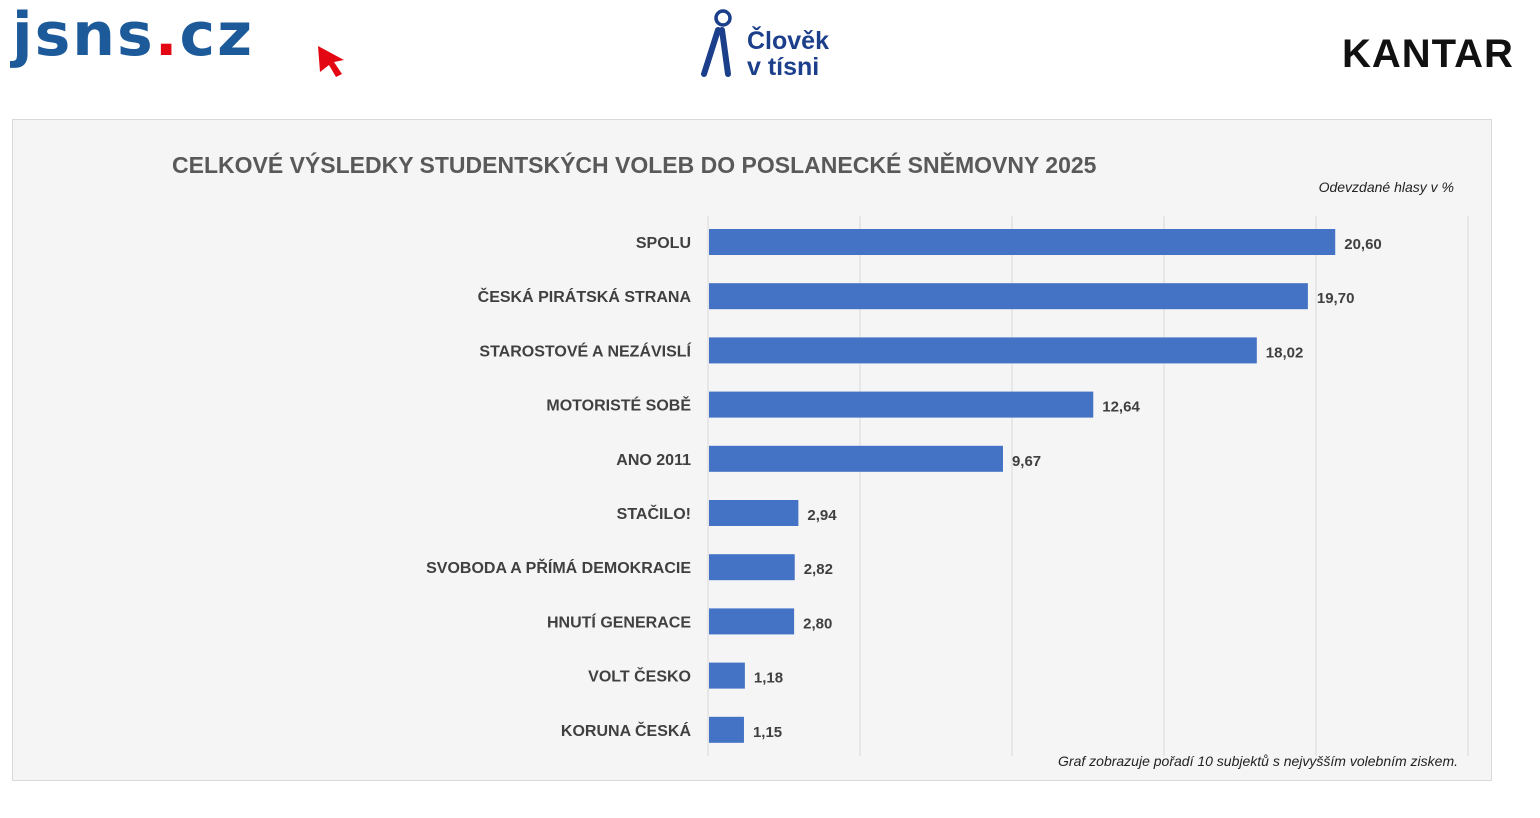 This screenshot has width=1540, height=818. Describe the element at coordinates (716, 43) in the screenshot. I see `clovek-v-tisni-figure-icon` at that location.